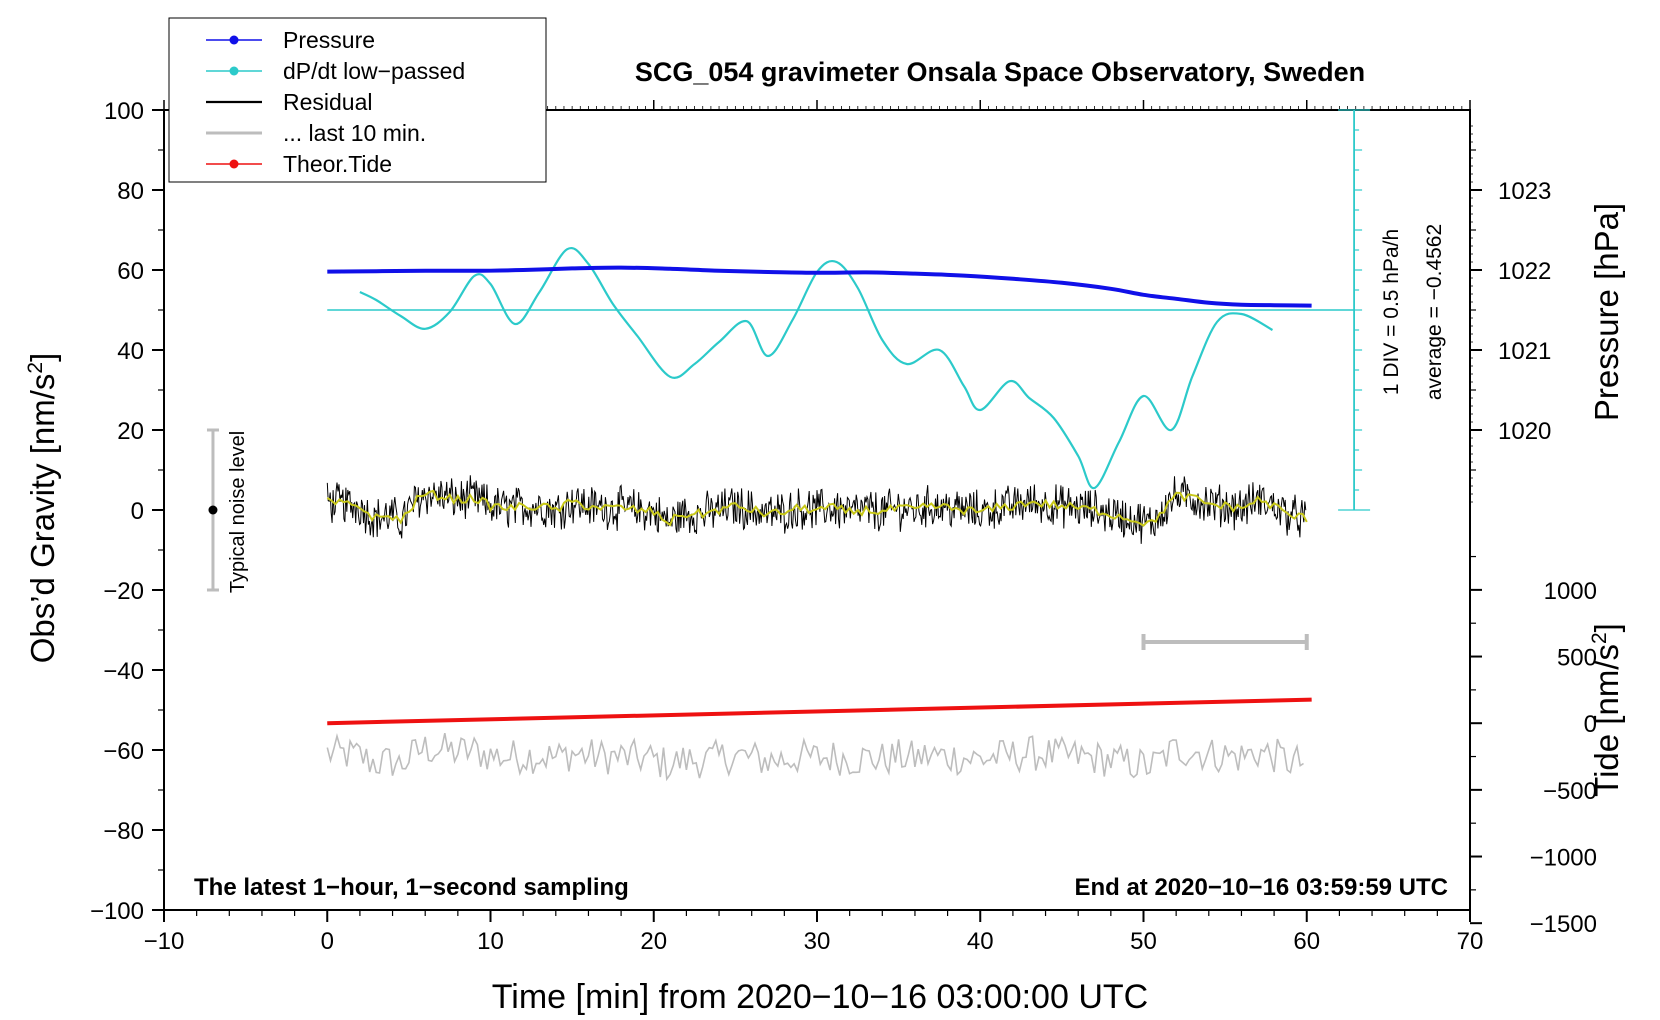 This screenshot has width=1660, height=1020. I want to click on series-theor-tide, so click(819, 711).